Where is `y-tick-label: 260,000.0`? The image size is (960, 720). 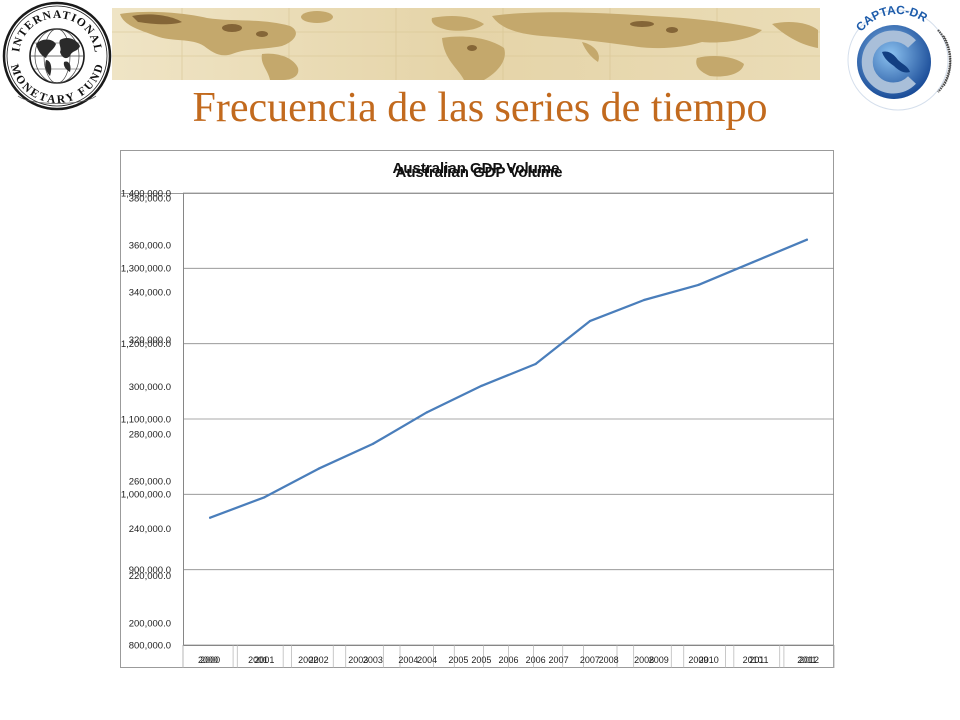
y-tick-label: 260,000.0 is located at coordinates (150, 482).